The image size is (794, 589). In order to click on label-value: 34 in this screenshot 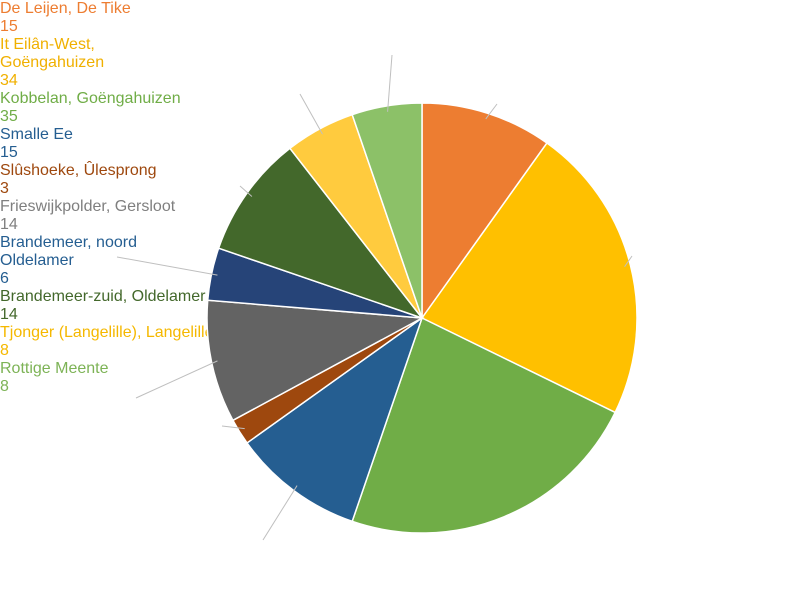, I will do `click(9, 80)`.